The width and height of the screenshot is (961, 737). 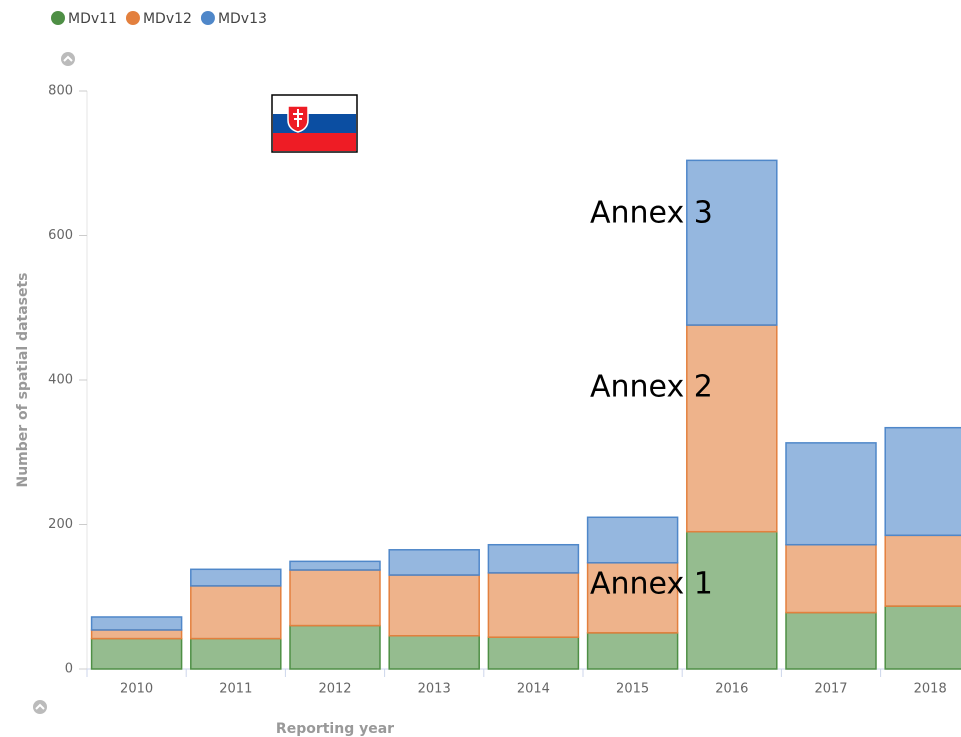 What do you see at coordinates (434, 689) in the screenshot?
I see `x-tick-label: 2013` at bounding box center [434, 689].